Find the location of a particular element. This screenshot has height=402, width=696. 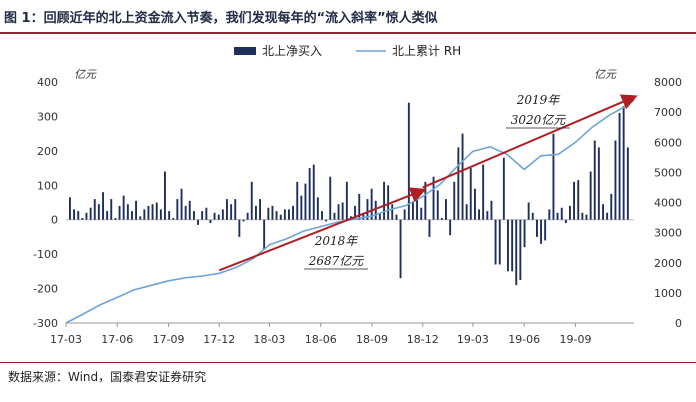

annotation-2018-value: 2687亿元 is located at coordinates (336, 261).